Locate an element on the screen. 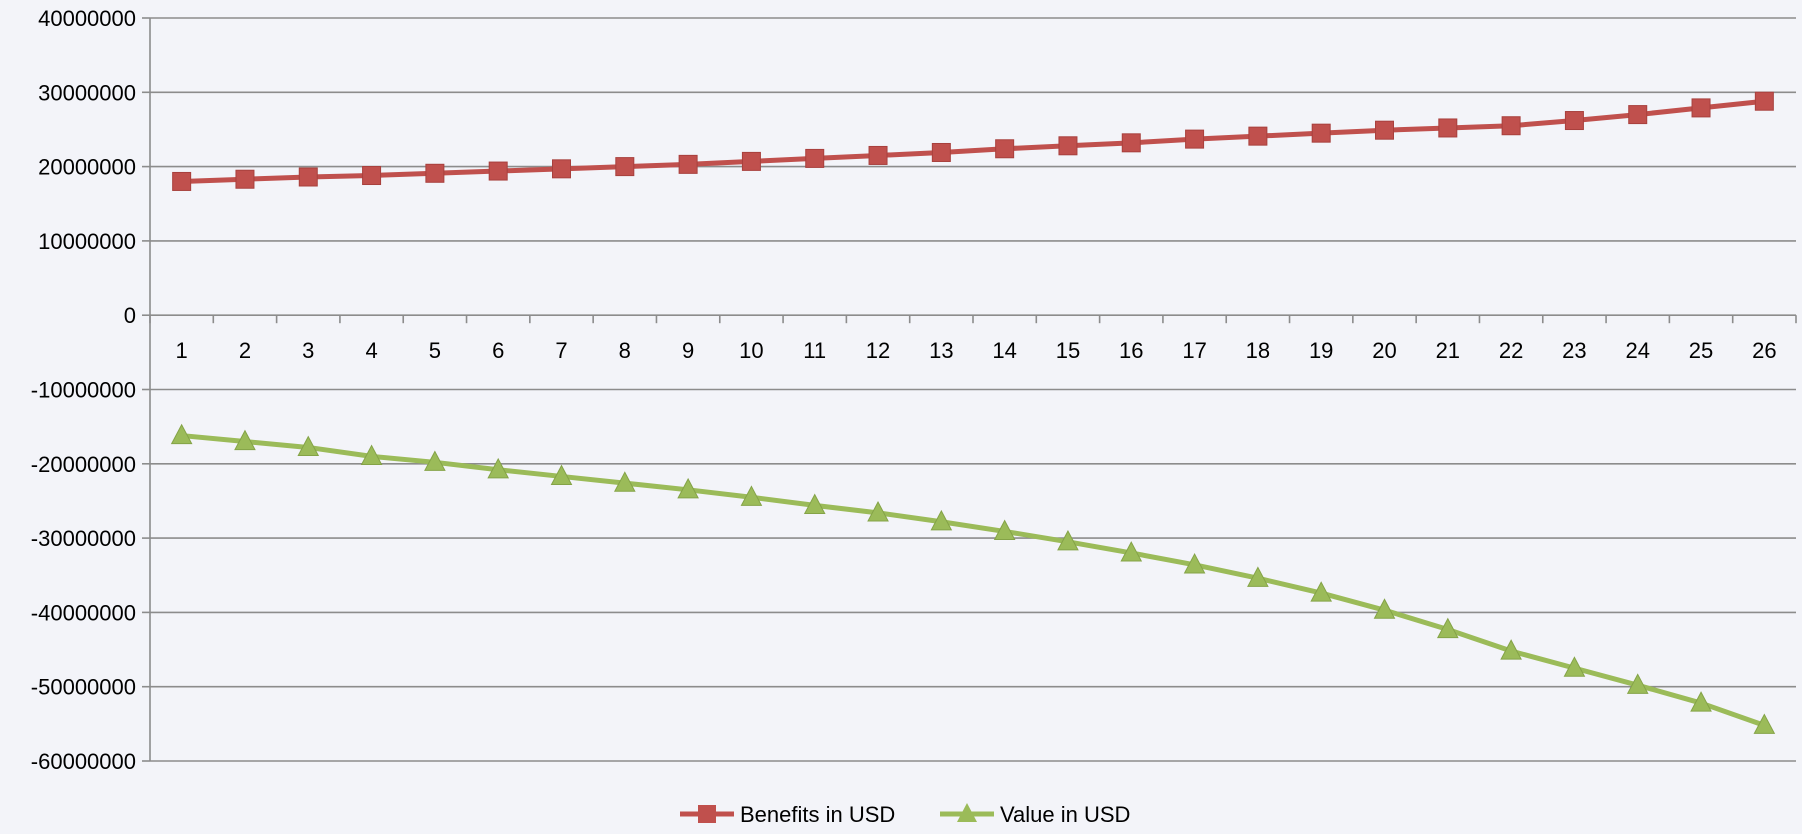 The height and width of the screenshot is (834, 1802). x-tick-label: 24 is located at coordinates (1637, 350).